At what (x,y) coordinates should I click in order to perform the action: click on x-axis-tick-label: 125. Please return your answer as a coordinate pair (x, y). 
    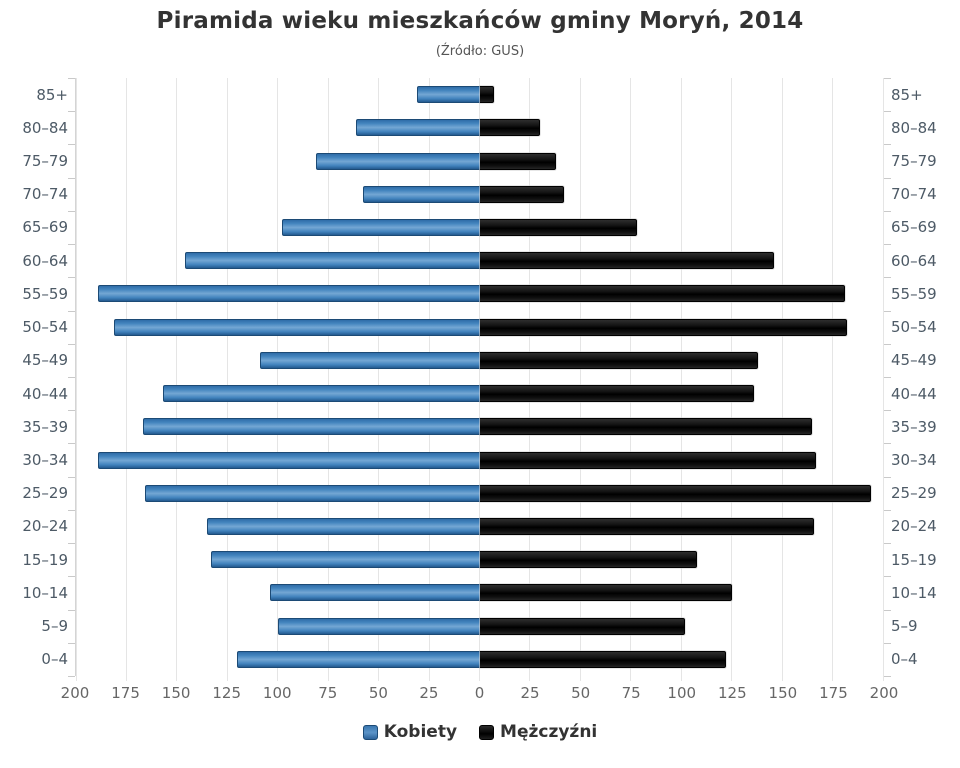
    Looking at the image, I should click on (227, 693).